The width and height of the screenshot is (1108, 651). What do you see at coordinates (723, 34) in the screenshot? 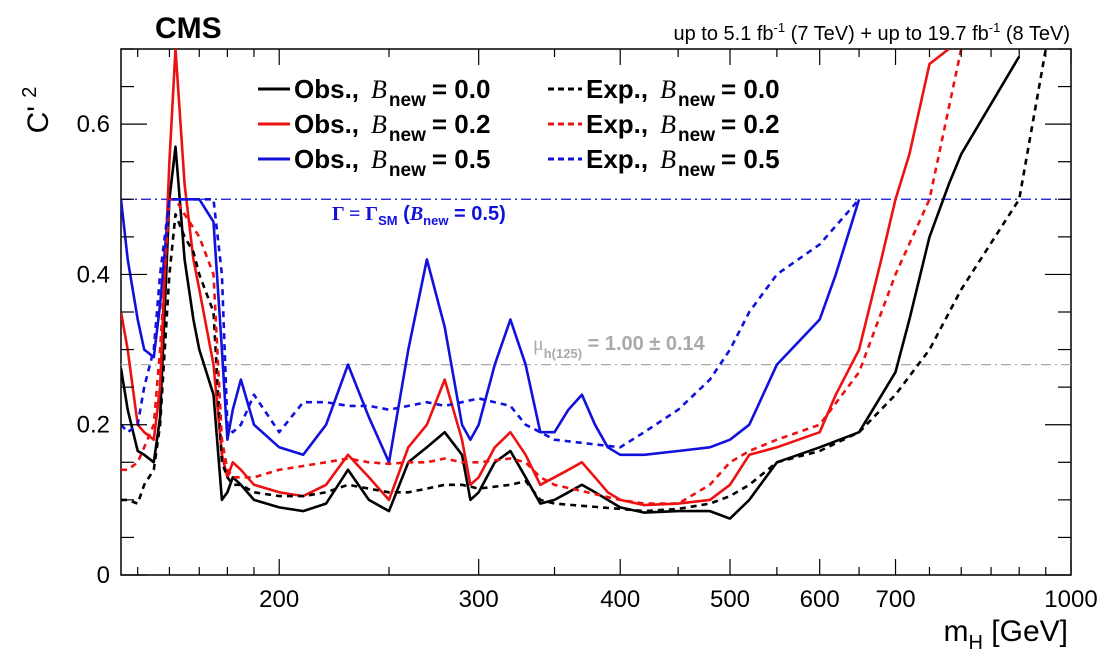
I see `lumi-7tev-text: up to 5.1 fb` at bounding box center [723, 34].